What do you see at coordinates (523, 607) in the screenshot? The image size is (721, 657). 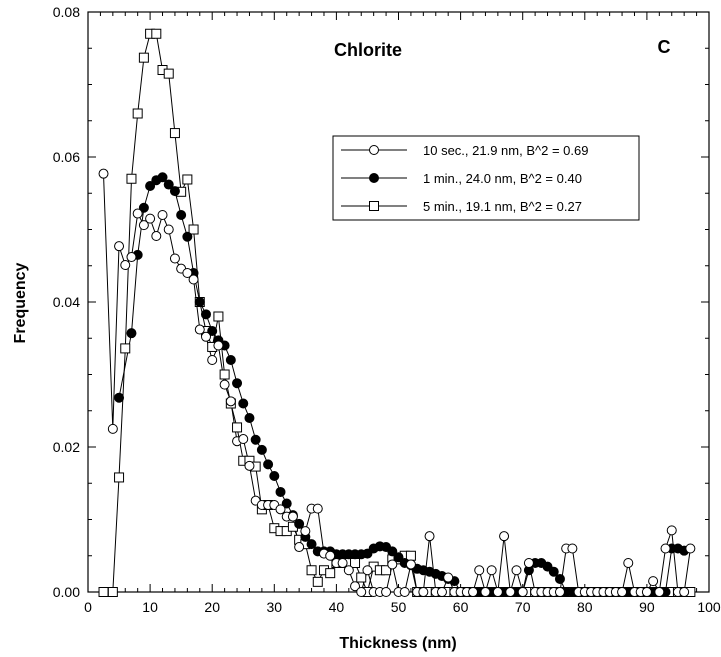 I see `x-tick-label: 70` at bounding box center [523, 607].